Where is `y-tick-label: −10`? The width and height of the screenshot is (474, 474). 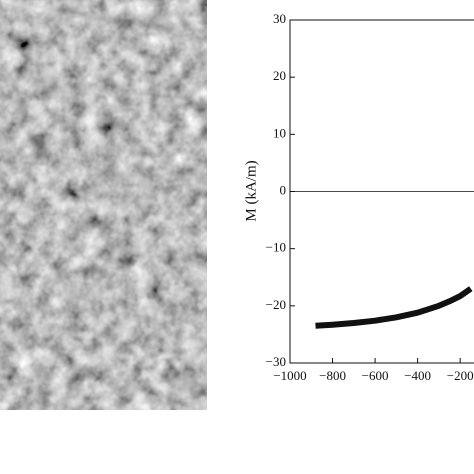 y-tick-label: −10 is located at coordinates (276, 247).